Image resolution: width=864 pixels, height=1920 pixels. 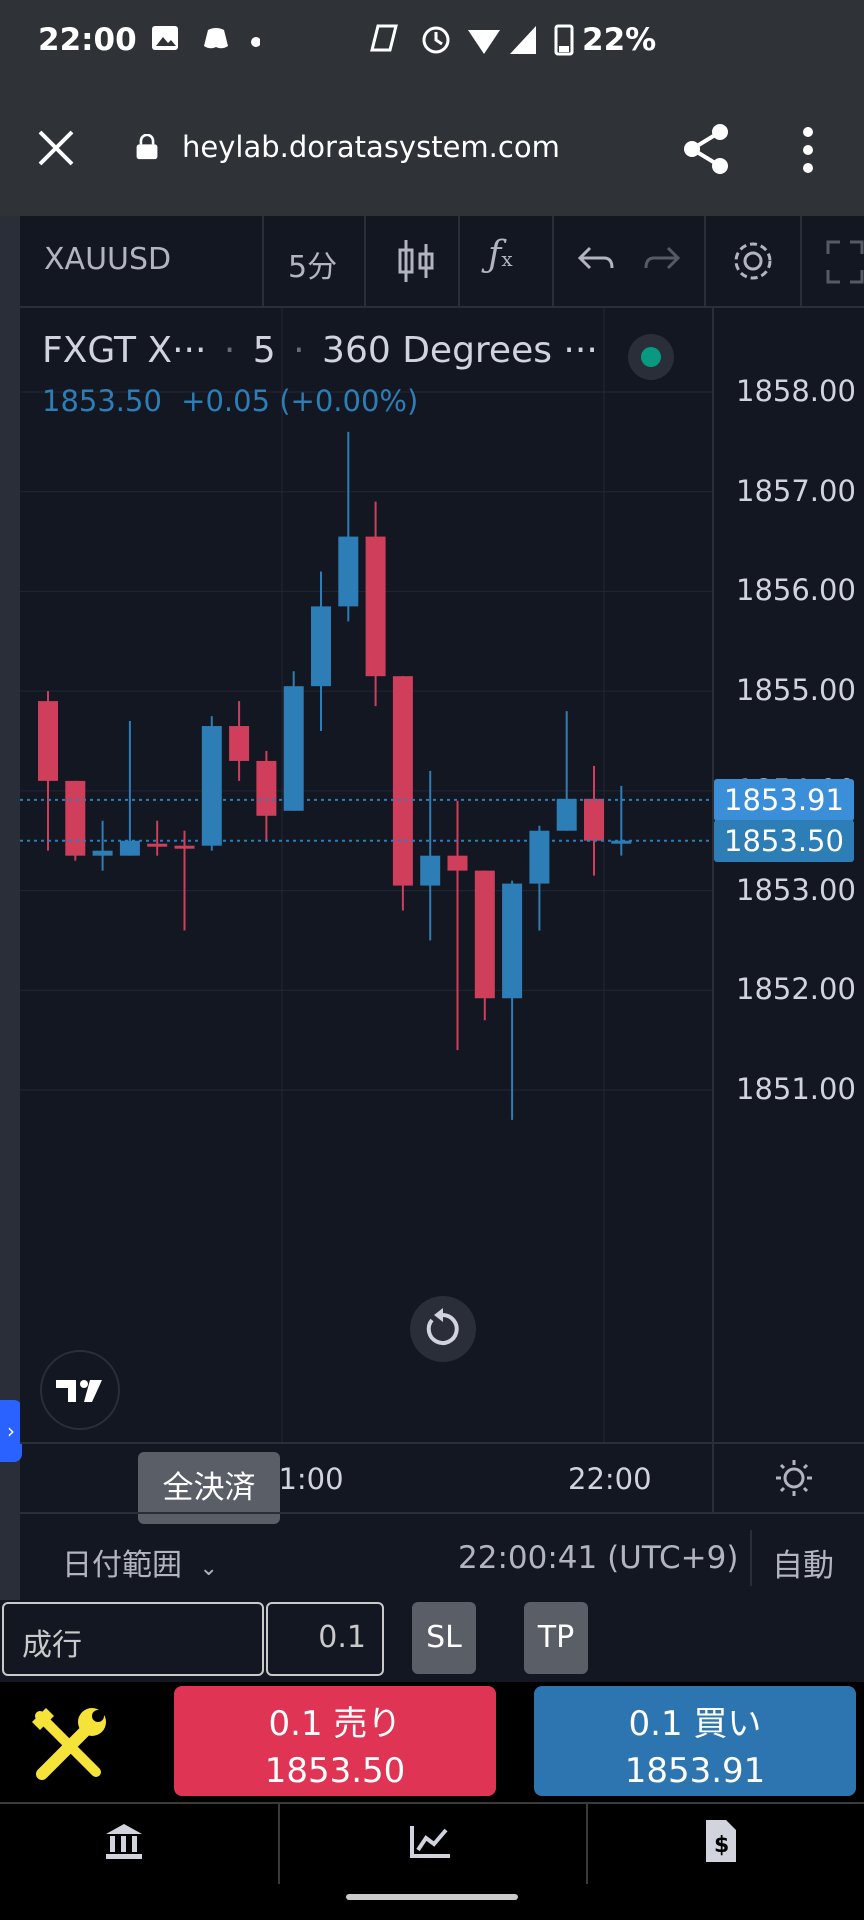 What do you see at coordinates (751, 1558) in the screenshot?
I see `divider` at bounding box center [751, 1558].